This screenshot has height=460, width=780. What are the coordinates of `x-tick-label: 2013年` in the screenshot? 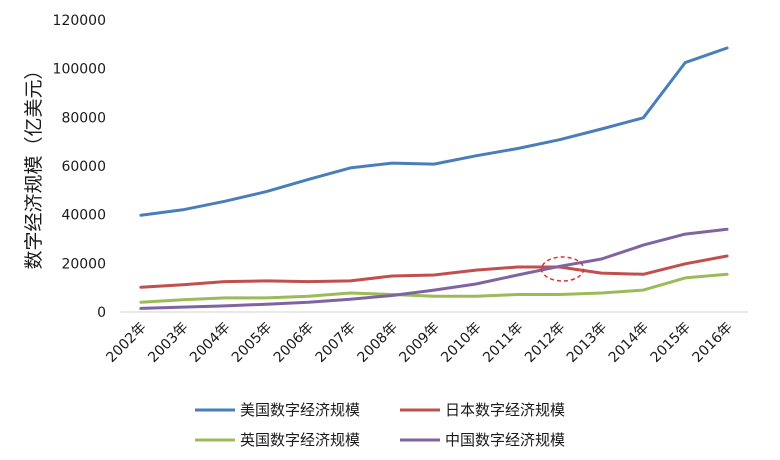 It's located at (587, 343).